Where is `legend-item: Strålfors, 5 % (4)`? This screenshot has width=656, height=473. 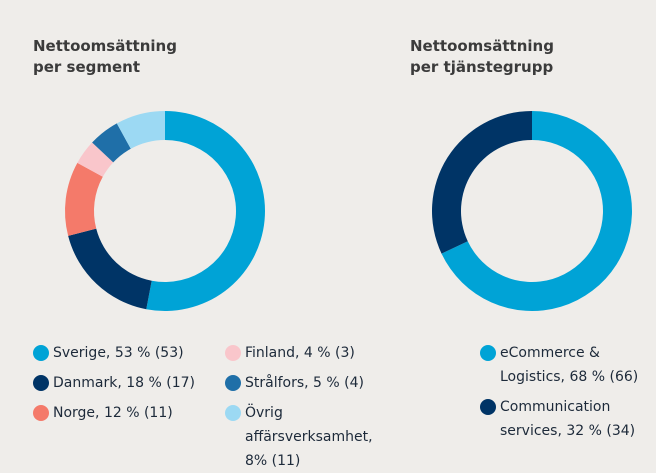 legend-item: Strålfors, 5 % (4) is located at coordinates (311, 383).